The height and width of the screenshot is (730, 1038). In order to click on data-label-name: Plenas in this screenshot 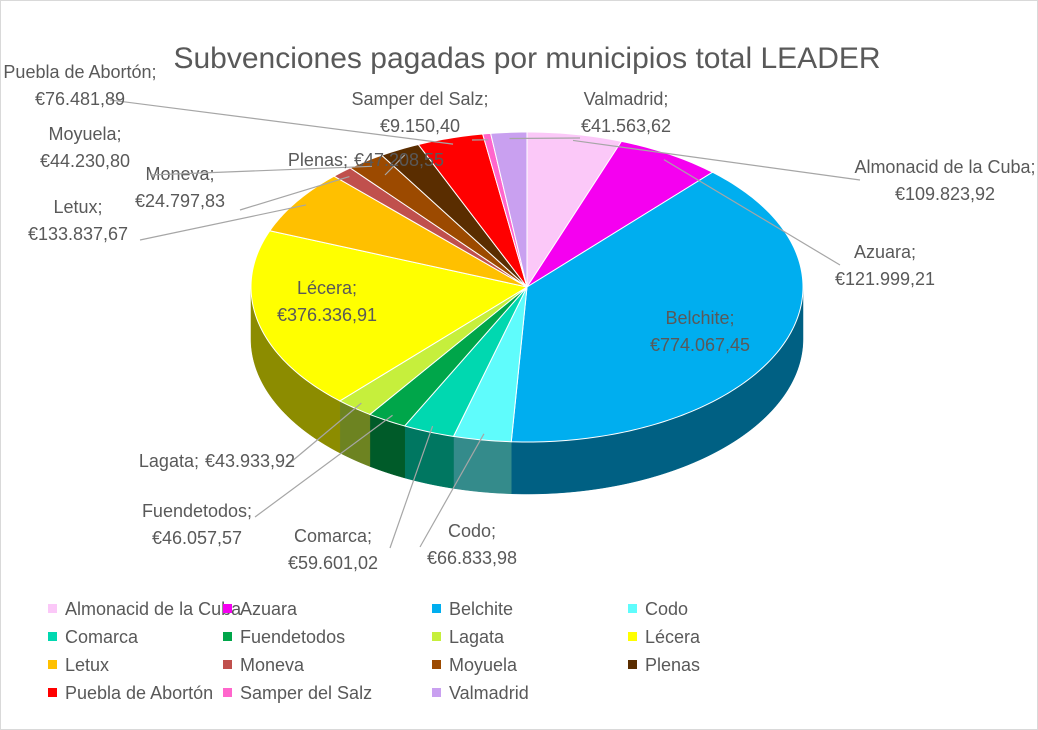, I will do `click(315, 160)`.